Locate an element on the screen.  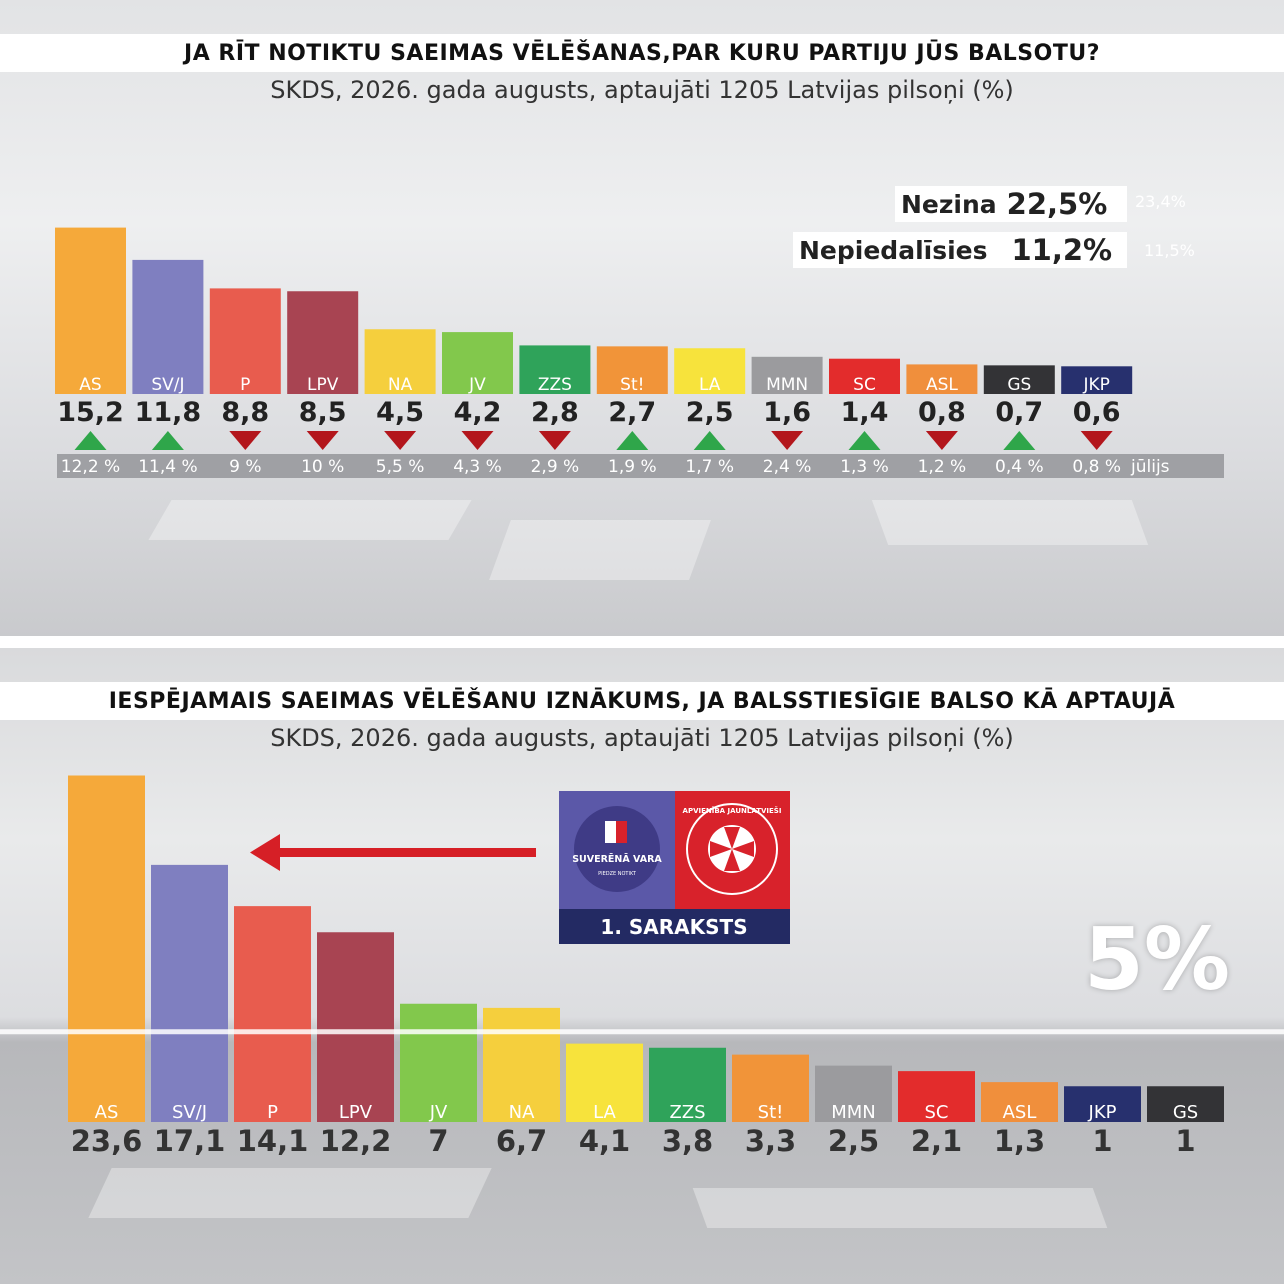
sovereign-power-logo-subtext: PIEDZE NOTIKT is located at coordinates (617, 874).